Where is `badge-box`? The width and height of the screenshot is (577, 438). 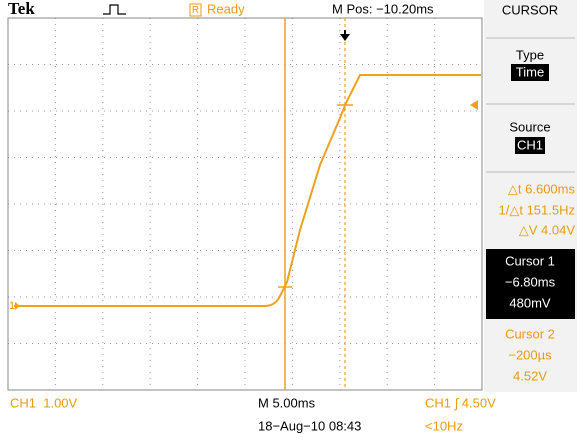
badge-box is located at coordinates (195, 10).